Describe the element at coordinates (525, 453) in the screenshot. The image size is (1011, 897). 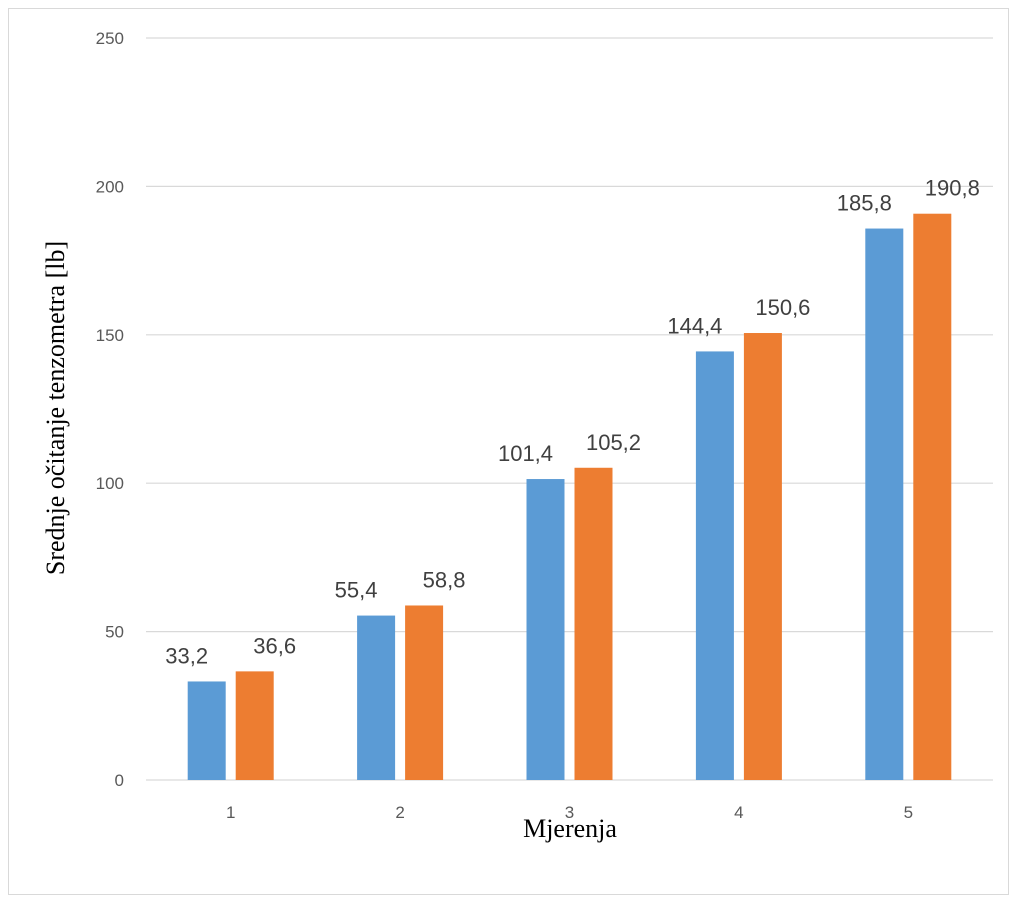
I see `data-label: 101,4` at that location.